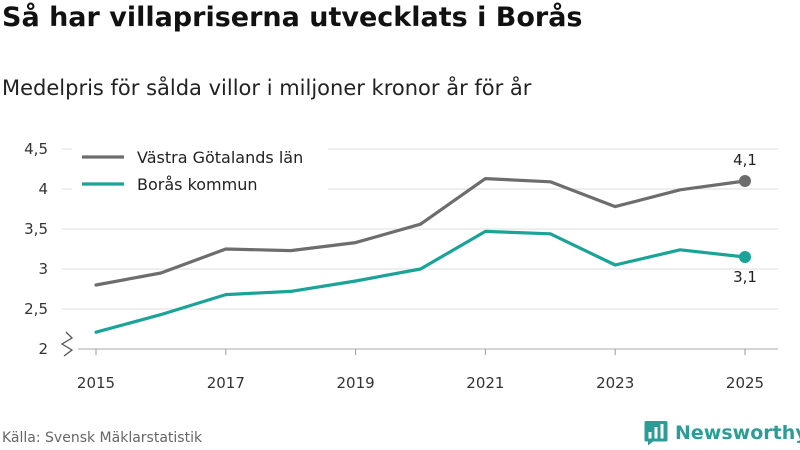 The height and width of the screenshot is (450, 800). I want to click on legend: Västra Götalands län Borås kommun, so click(200, 167).